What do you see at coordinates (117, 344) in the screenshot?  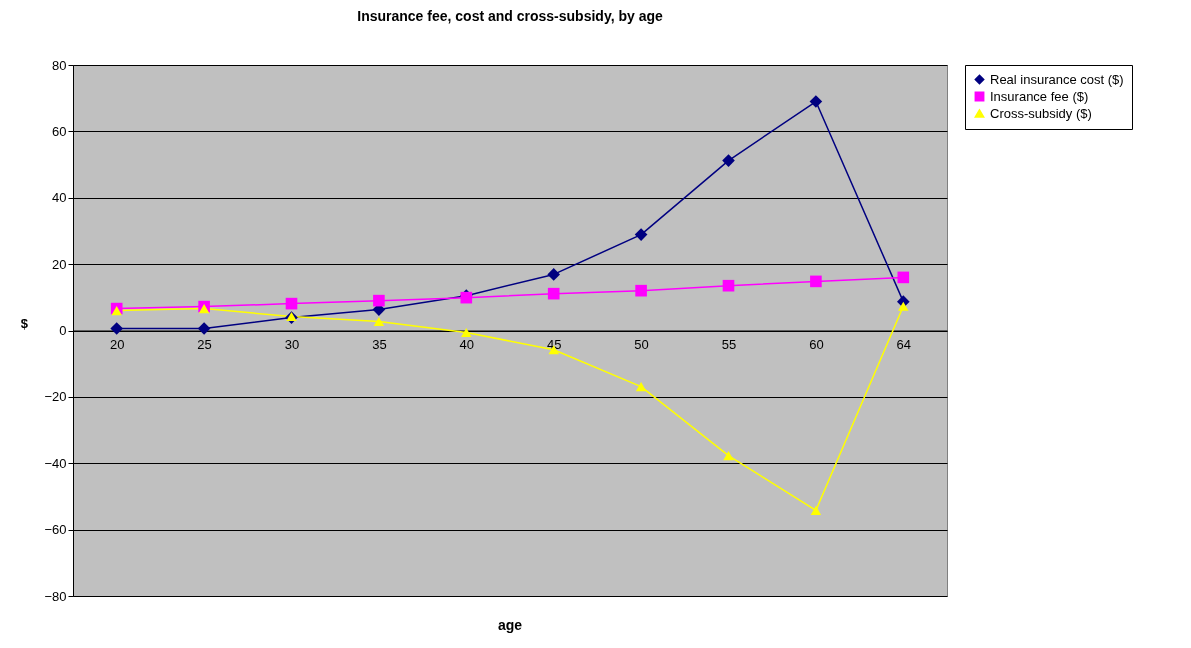 I see `x-tick-label: 20` at bounding box center [117, 344].